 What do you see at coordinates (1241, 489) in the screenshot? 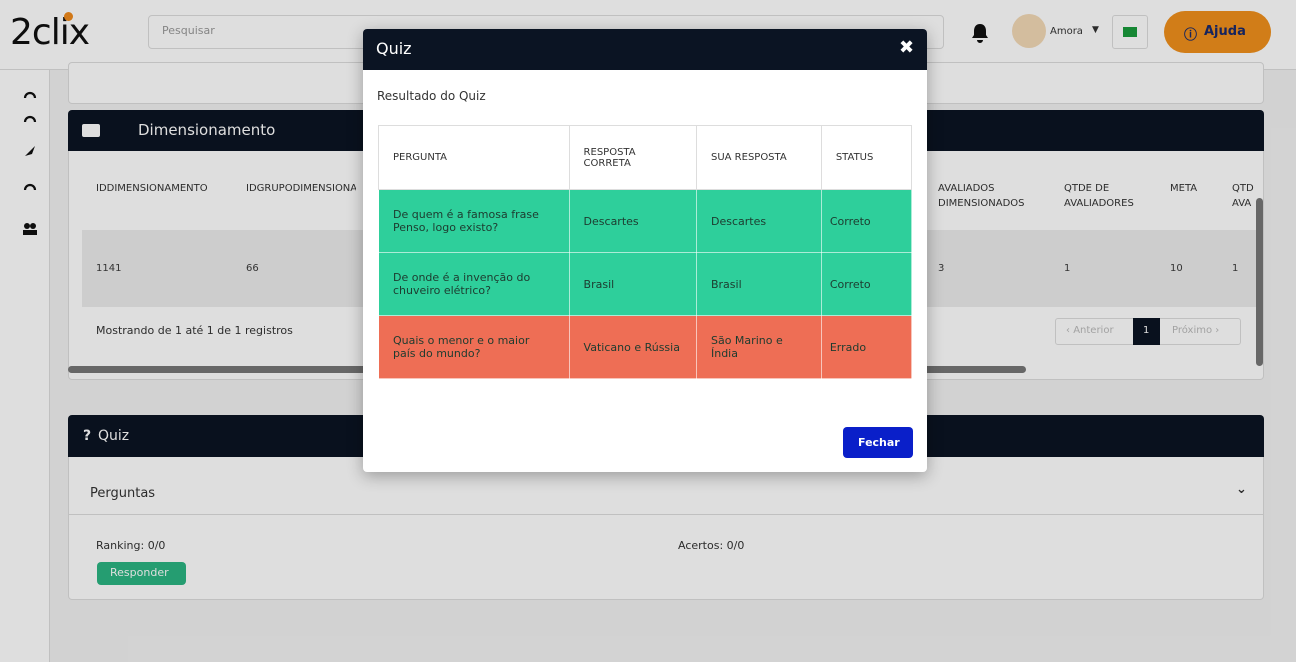
I see `chevron: ⌄` at bounding box center [1241, 489].